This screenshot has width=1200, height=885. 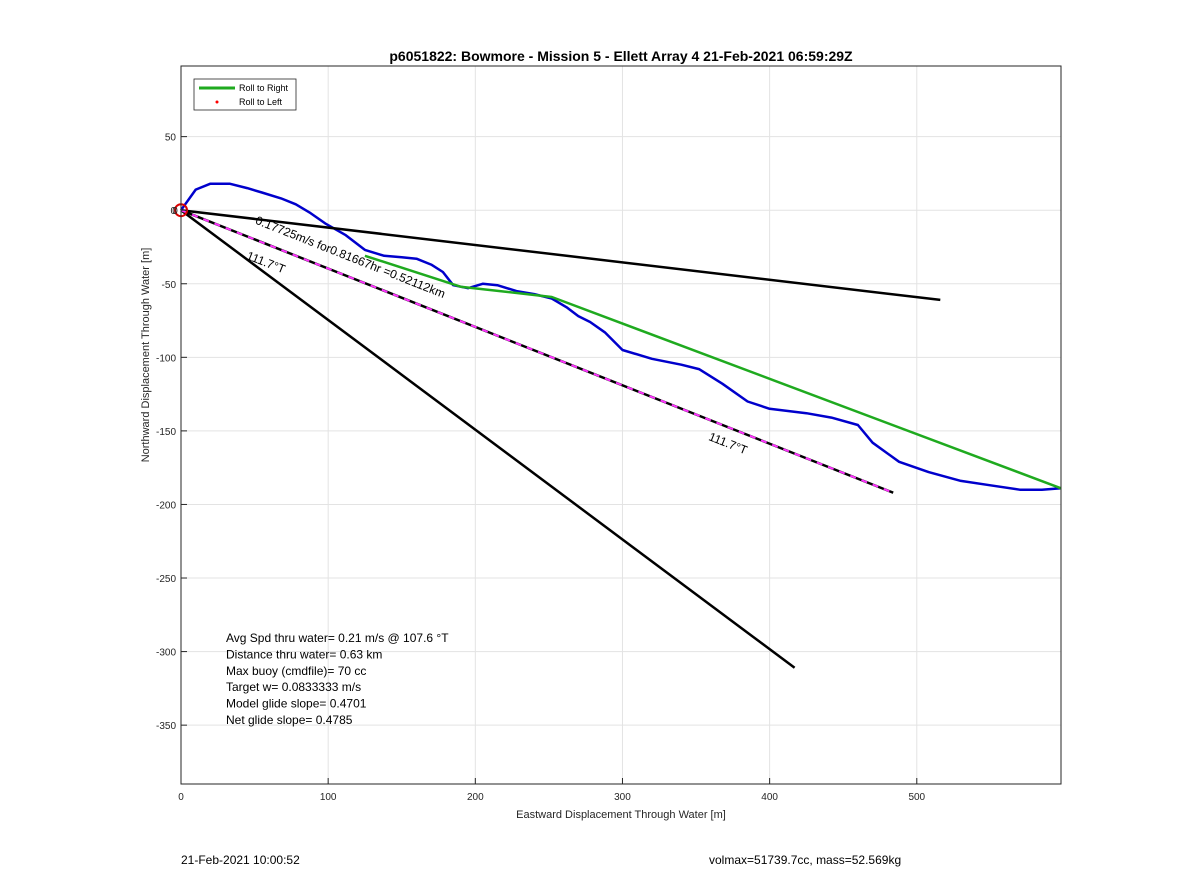 I want to click on y-tick-label: -150, so click(x=166, y=432).